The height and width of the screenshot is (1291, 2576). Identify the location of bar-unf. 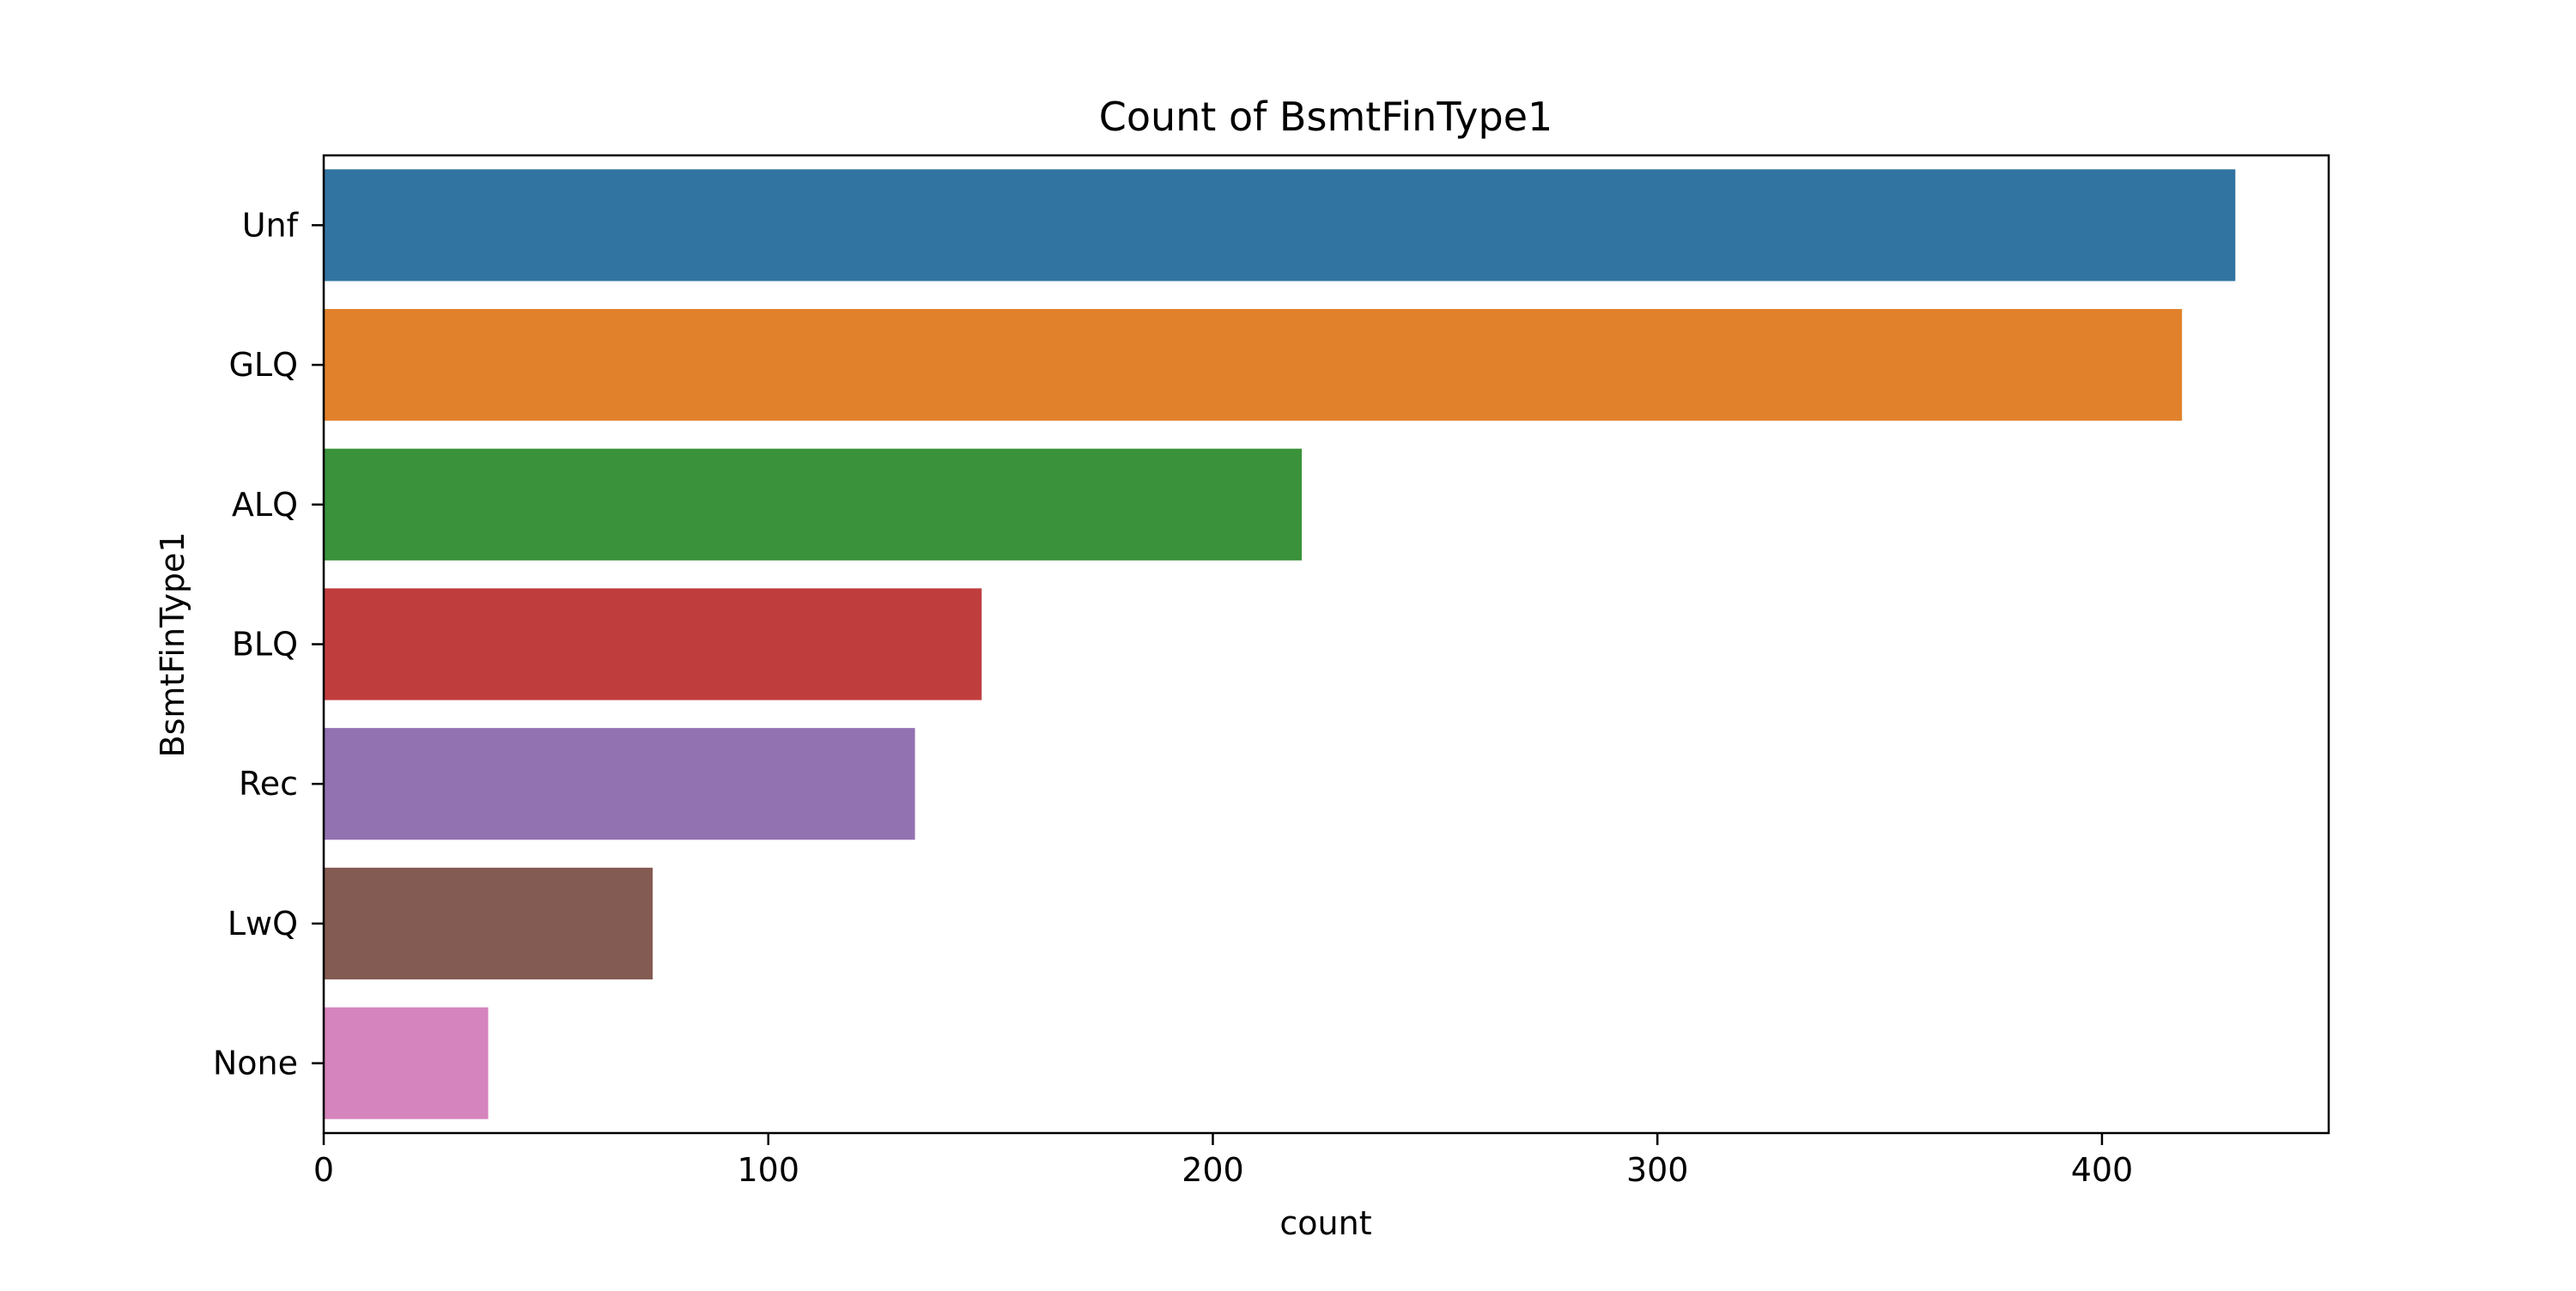
(1280, 226).